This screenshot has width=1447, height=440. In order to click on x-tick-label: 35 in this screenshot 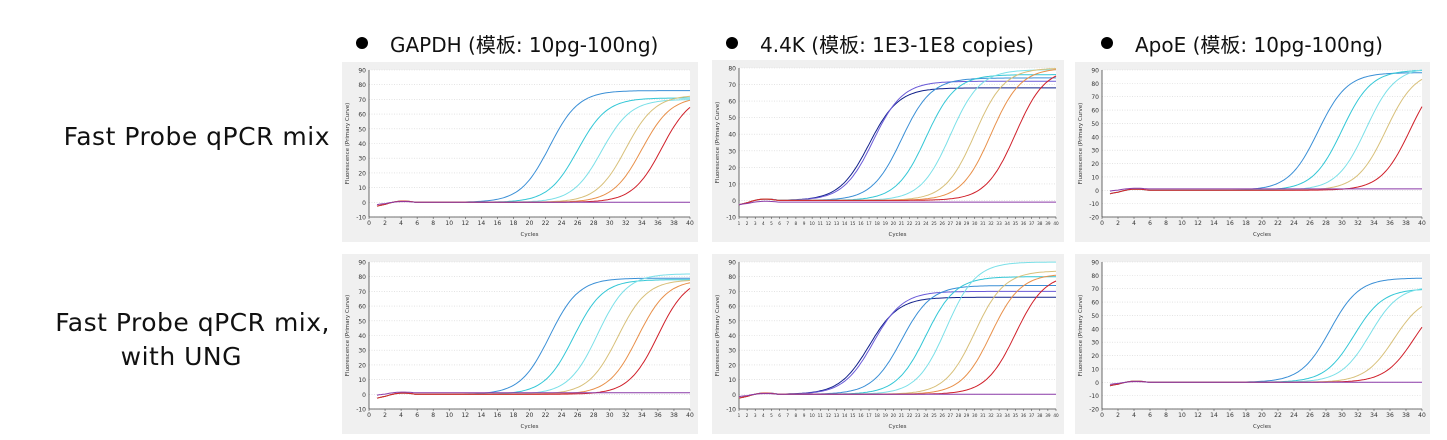, I will do `click(1016, 415)`.